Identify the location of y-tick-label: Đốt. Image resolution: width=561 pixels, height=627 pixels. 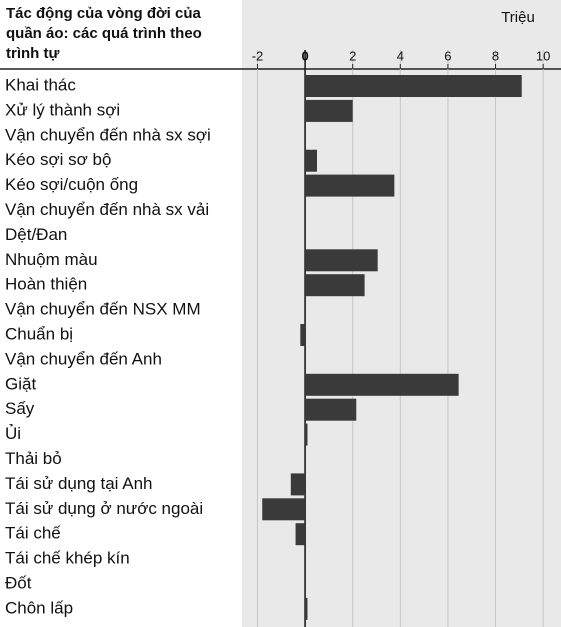
(18, 582).